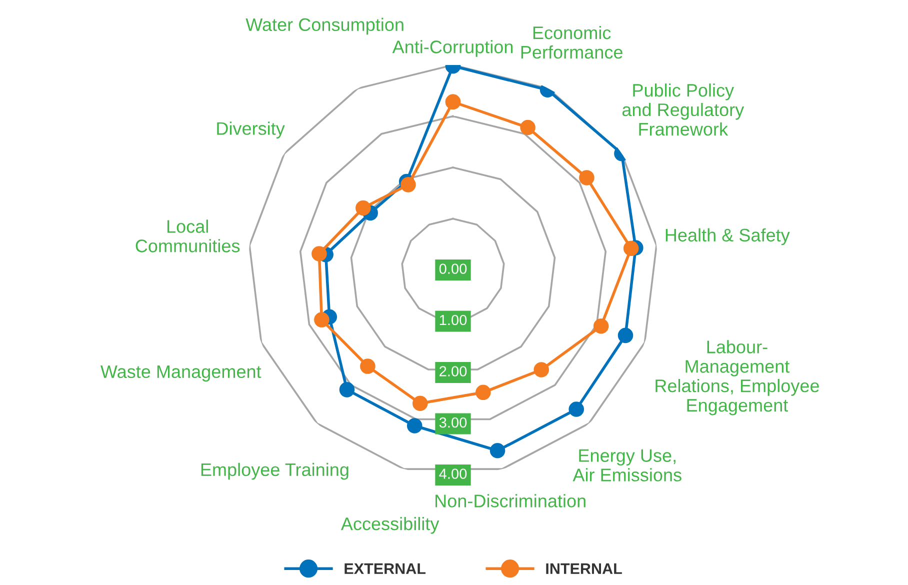 This screenshot has width=908, height=585. I want to click on spoke-label: Employee Training, so click(274, 471).